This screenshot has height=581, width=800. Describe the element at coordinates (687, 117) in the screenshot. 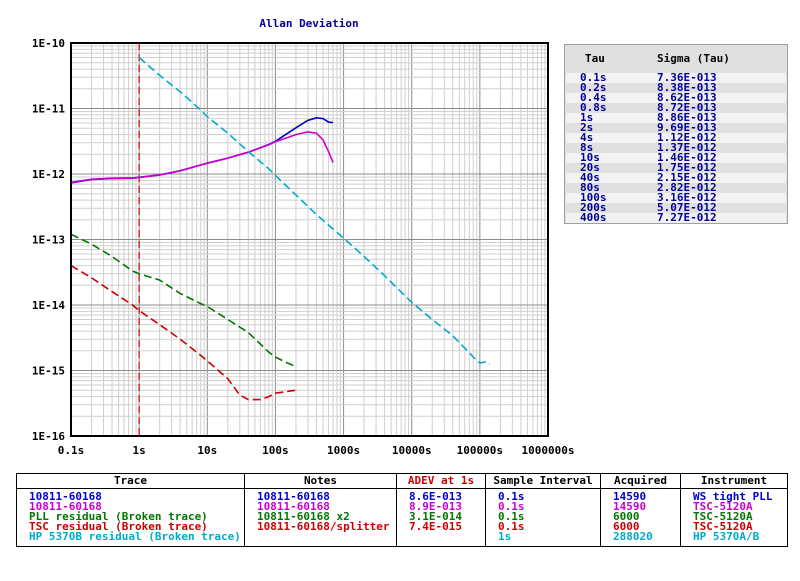

I see `sigma-value: 8.86E-013` at that location.